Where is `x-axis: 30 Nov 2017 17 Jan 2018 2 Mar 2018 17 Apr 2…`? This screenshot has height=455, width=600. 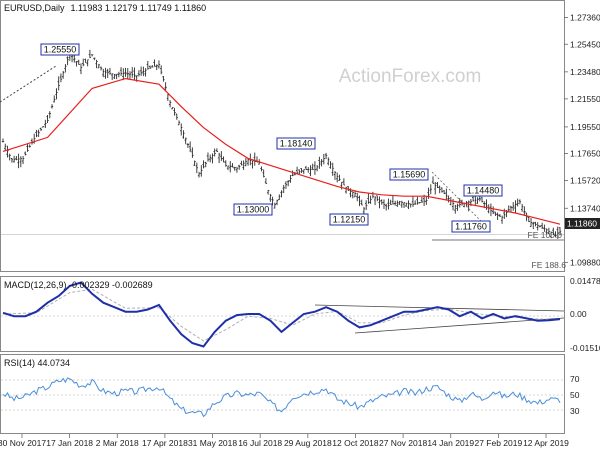
x-axis: 30 Nov 2017 17 Jan 2018 2 Mar 2018 17 Apr 2… is located at coordinates (284, 441).